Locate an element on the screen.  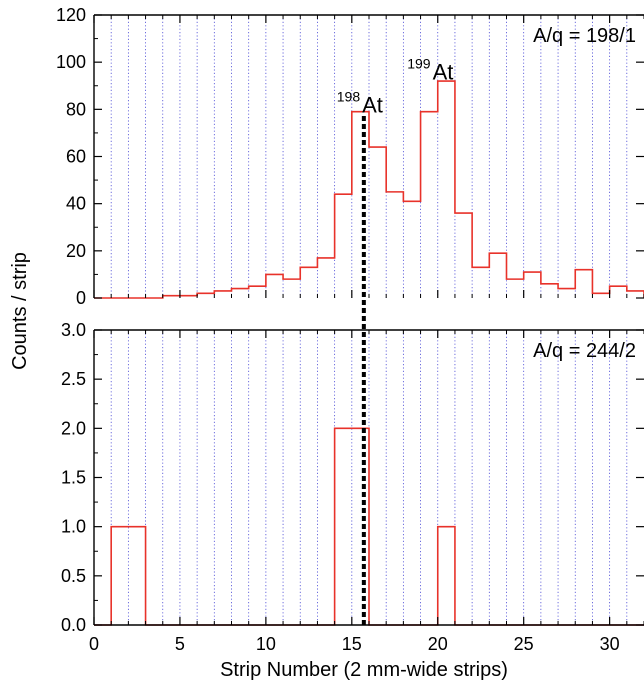
y-tick-label: 0.5 is located at coordinates (73, 576).